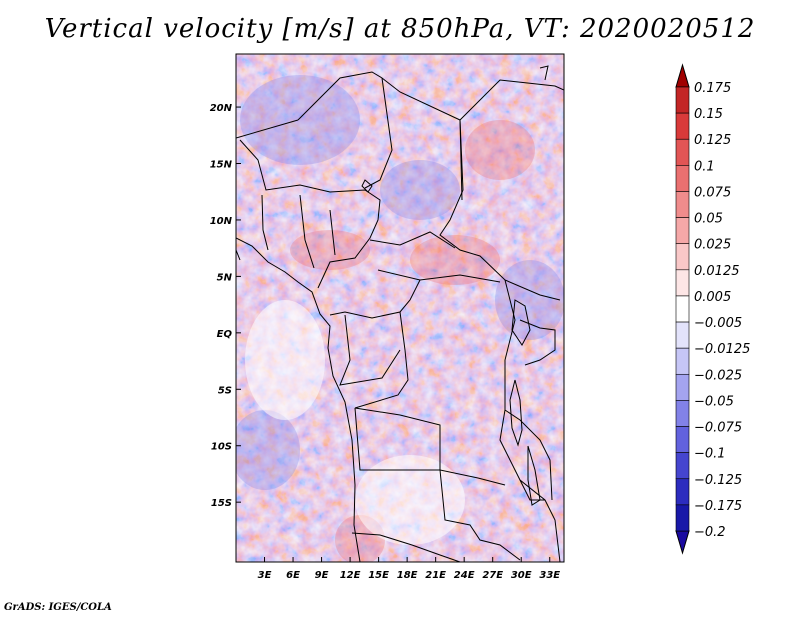 Image resolution: width=800 pixels, height=618 pixels. I want to click on calm-region, so click(355, 422).